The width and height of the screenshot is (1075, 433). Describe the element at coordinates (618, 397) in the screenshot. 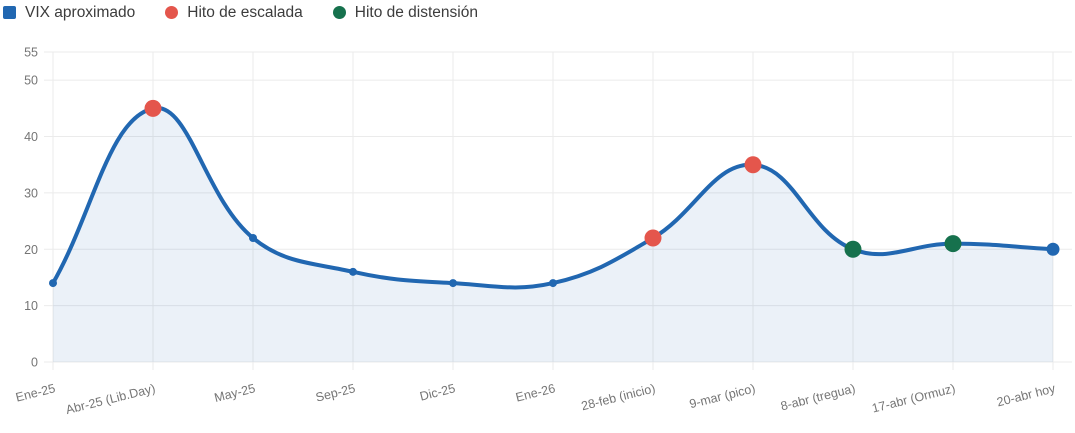

I see `x-tick-label: 28-feb (inicio)` at that location.